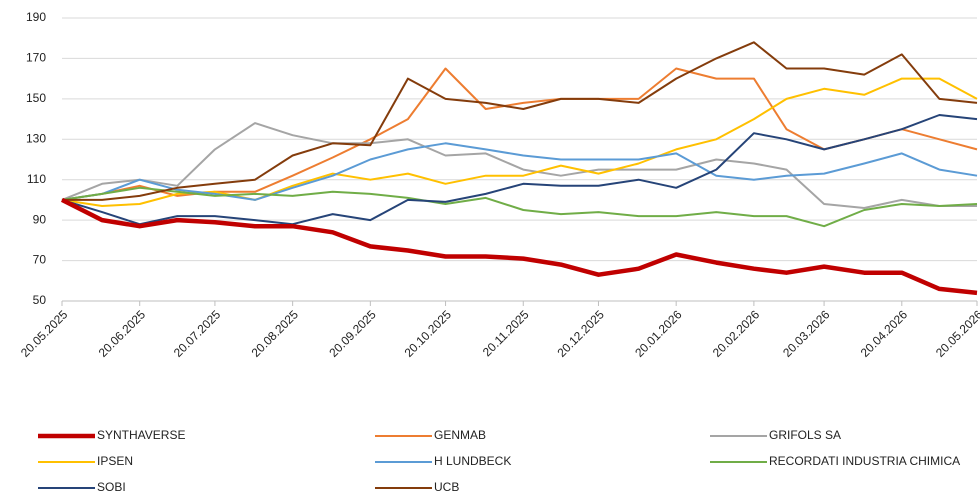 The height and width of the screenshot is (495, 980). I want to click on x-tick-label: 20.05.2025, so click(44, 333).